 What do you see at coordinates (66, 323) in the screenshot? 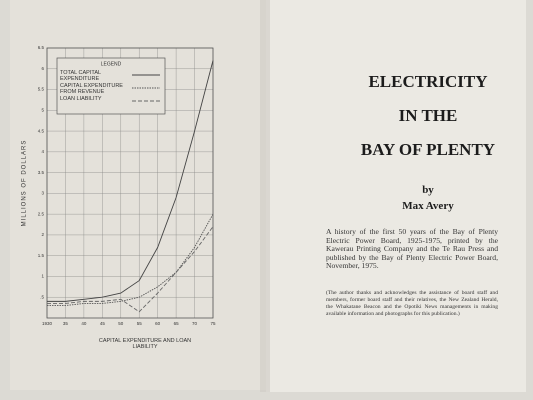
I see `x-tick-label: 35` at bounding box center [66, 323].